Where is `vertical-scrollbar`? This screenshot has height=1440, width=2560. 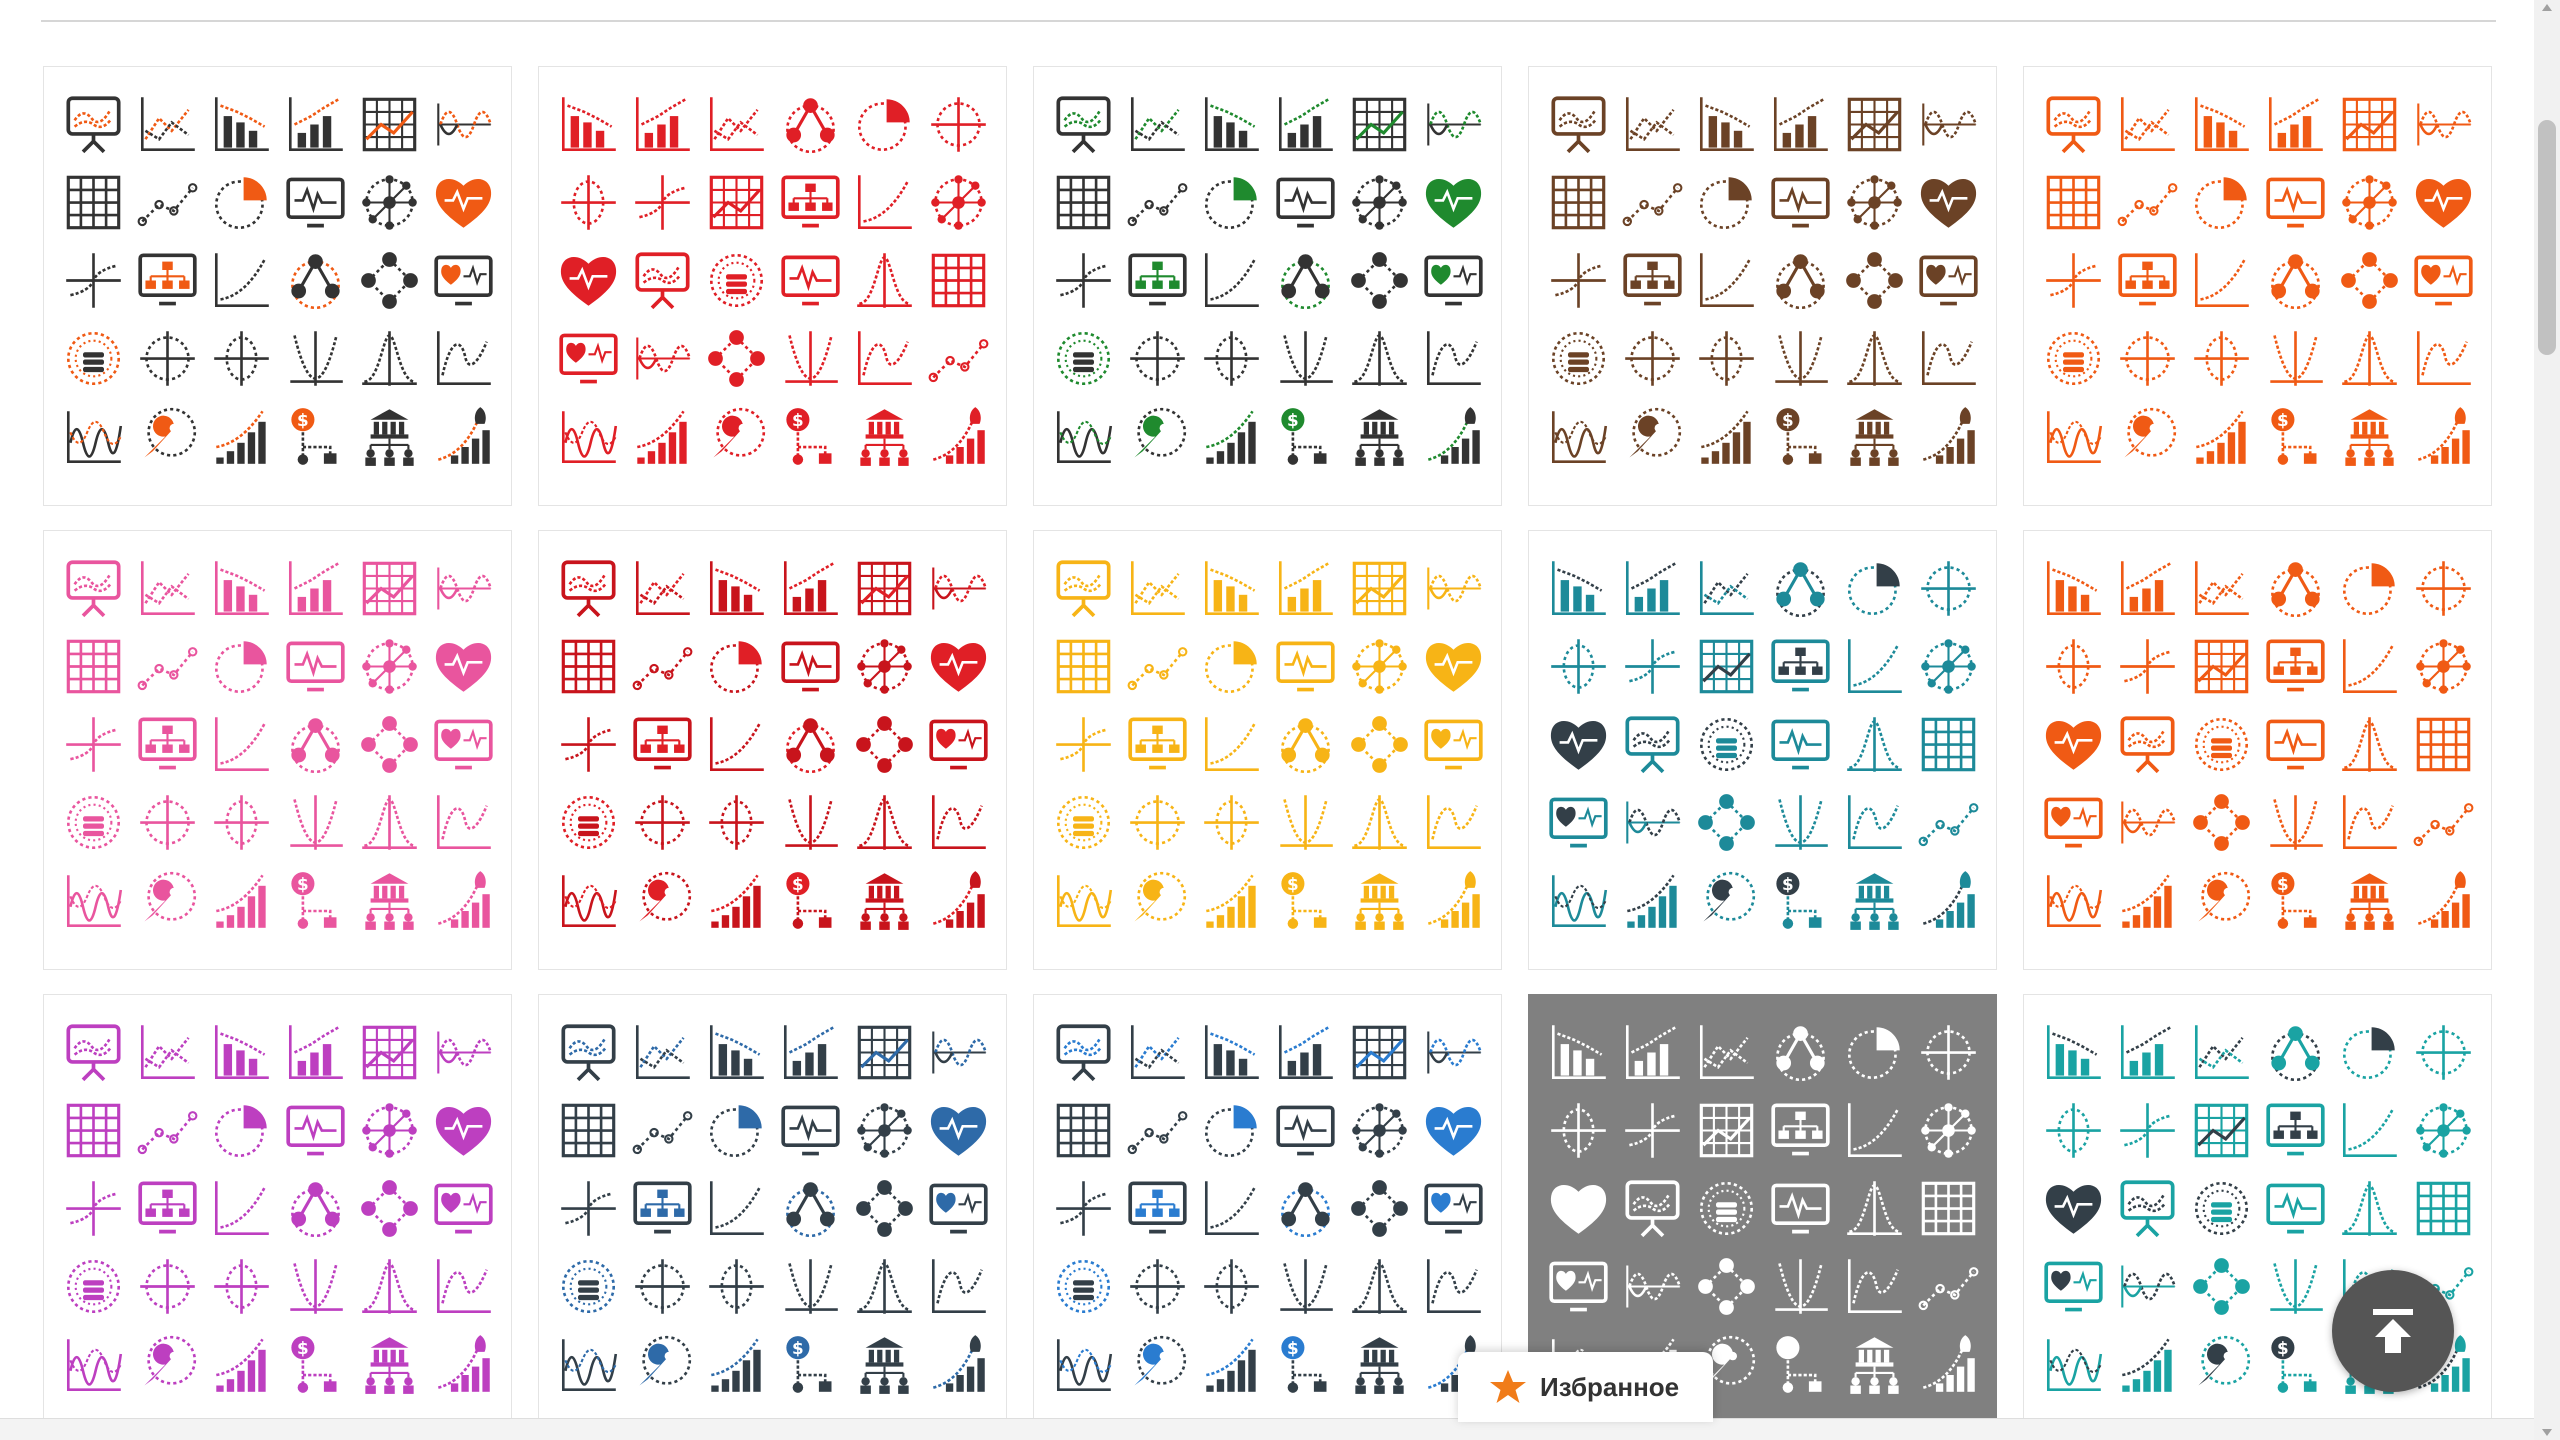 vertical-scrollbar is located at coordinates (2547, 720).